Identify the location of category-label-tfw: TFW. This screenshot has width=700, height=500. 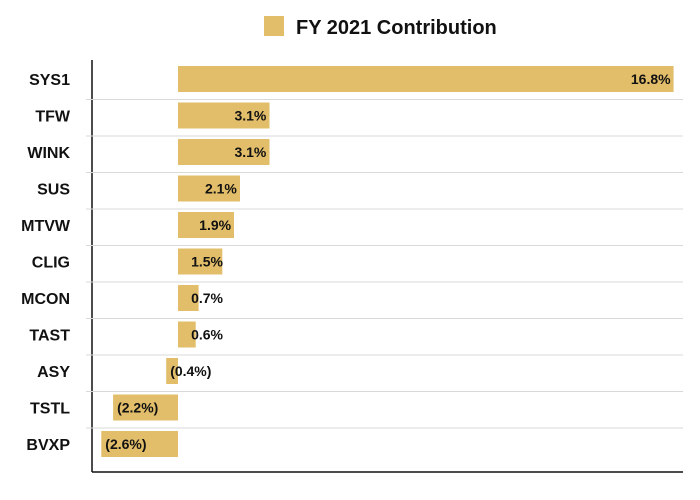
(53, 117).